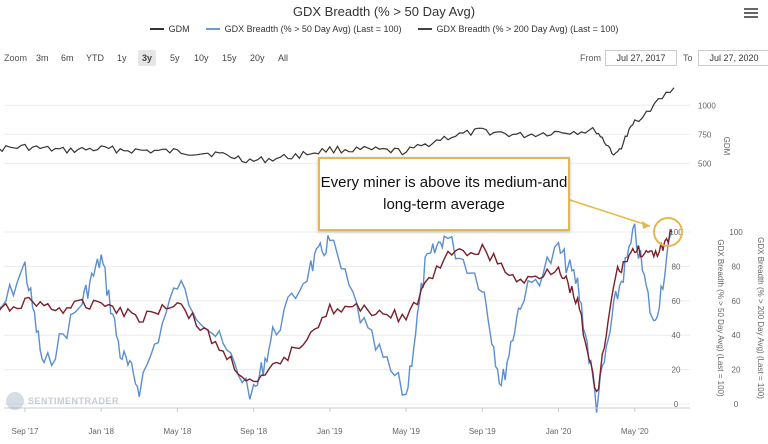 Image resolution: width=768 pixels, height=444 pixels. Describe the element at coordinates (482, 431) in the screenshot. I see `x-tick-label: Sep '19` at that location.